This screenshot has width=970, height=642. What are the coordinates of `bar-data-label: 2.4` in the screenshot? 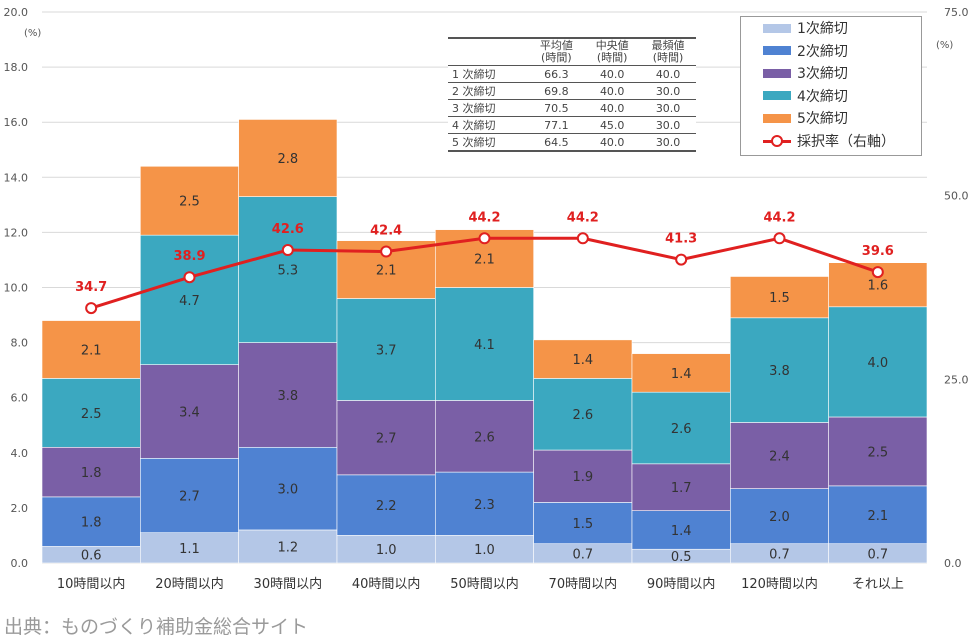 It's located at (779, 457).